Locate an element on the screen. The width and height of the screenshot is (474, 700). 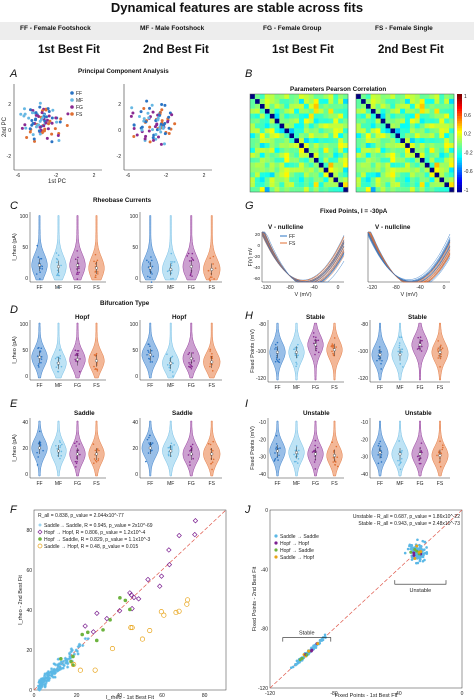
fp-point-stable is located at coordinates (291, 667).